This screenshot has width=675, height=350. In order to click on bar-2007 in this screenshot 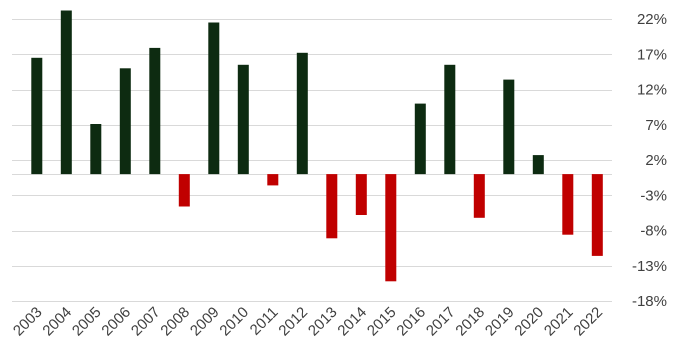, I will do `click(155, 111)`.